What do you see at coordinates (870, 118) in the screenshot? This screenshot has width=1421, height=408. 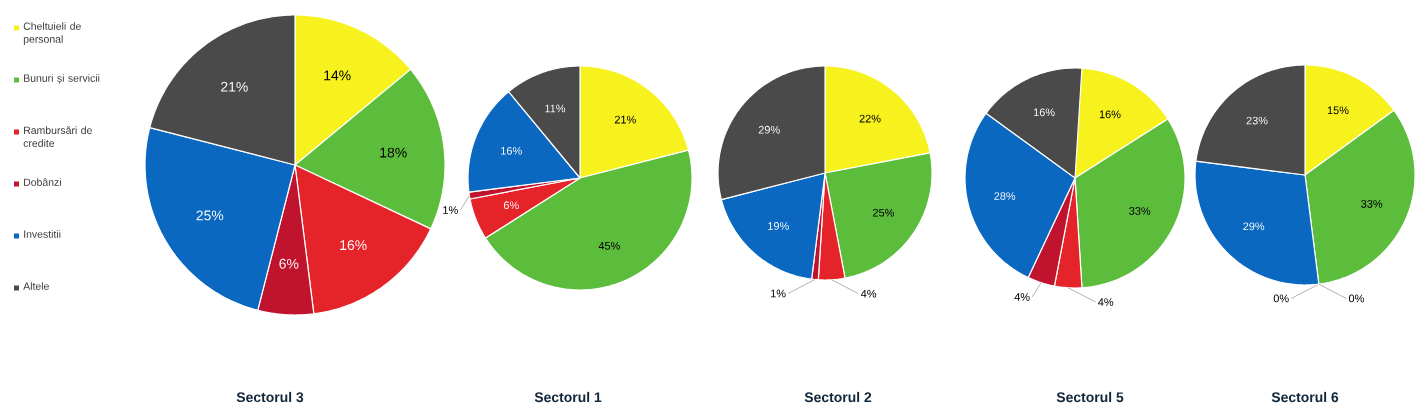 I see `data-label: 22%` at bounding box center [870, 118].